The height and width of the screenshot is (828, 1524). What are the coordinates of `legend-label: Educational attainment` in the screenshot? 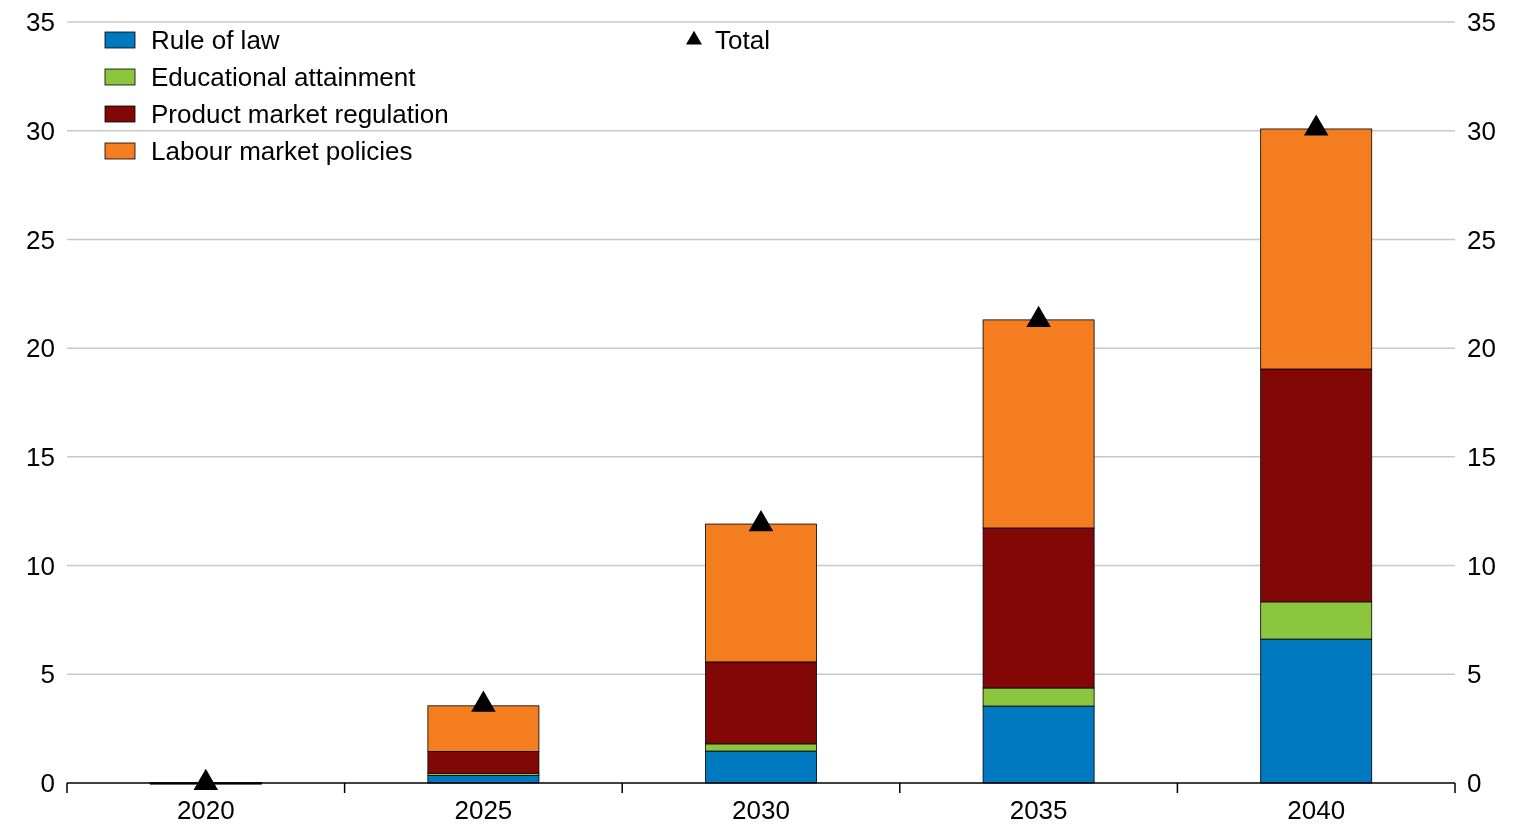 It's located at (284, 77).